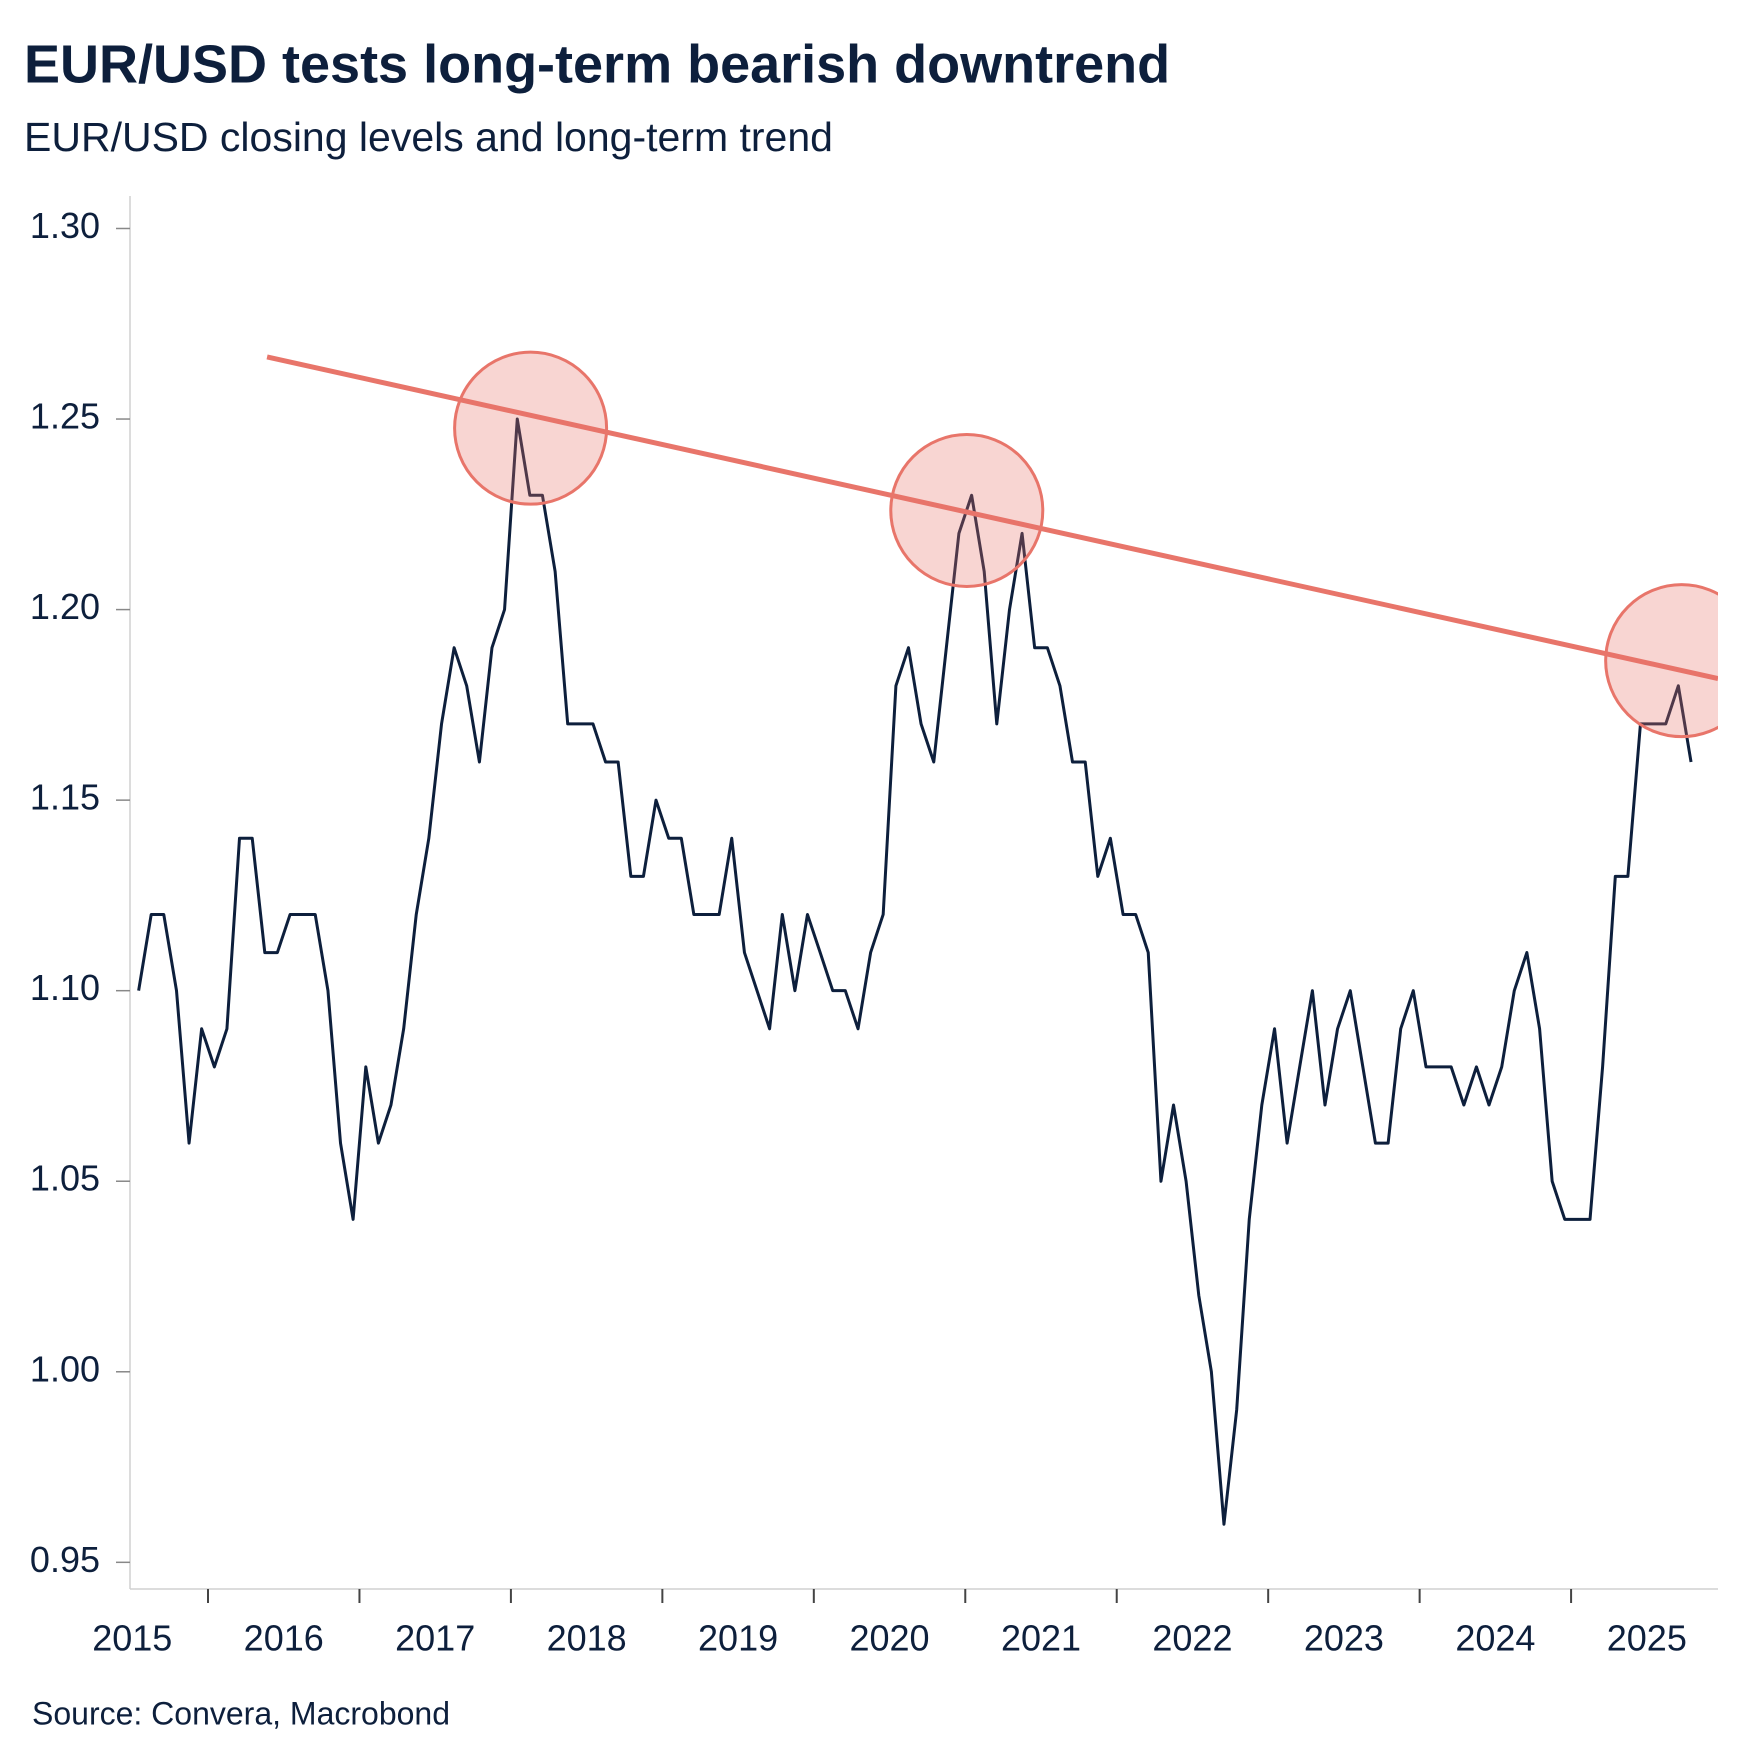  What do you see at coordinates (65, 987) in the screenshot?
I see `y-tick-label: 1.10` at bounding box center [65, 987].